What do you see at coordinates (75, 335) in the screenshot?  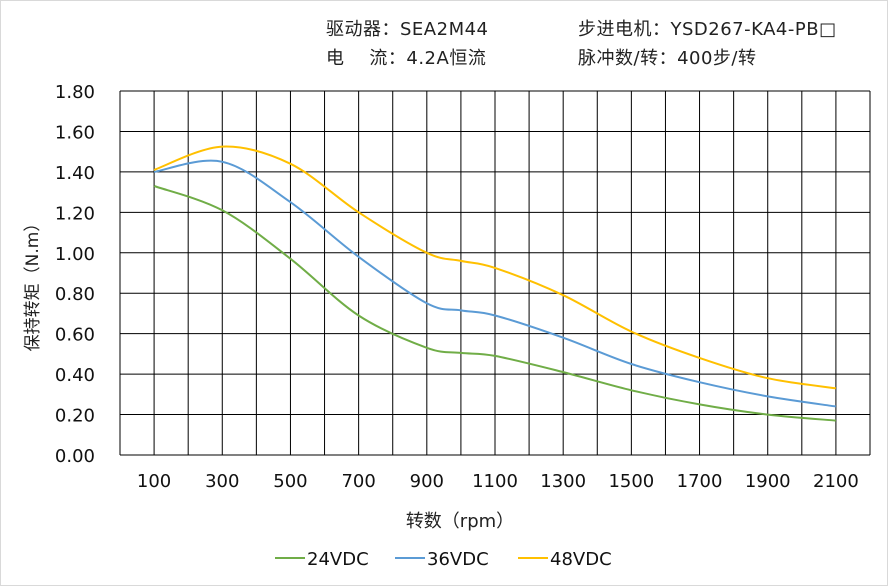 I see `y-tick-label: 0.60` at bounding box center [75, 335].